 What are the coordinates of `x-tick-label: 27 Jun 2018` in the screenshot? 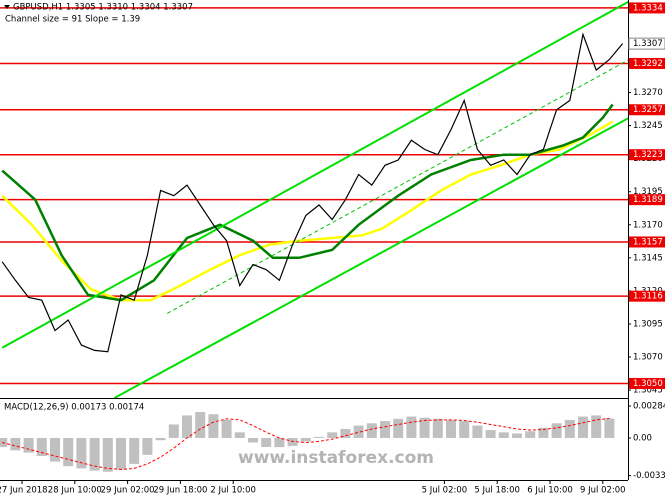 It's located at (24, 491).